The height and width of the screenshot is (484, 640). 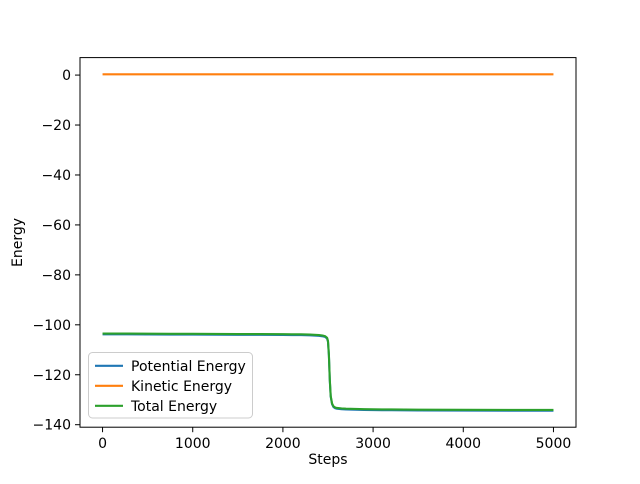 What do you see at coordinates (56, 226) in the screenshot?
I see `y-tick-label: −60` at bounding box center [56, 226].